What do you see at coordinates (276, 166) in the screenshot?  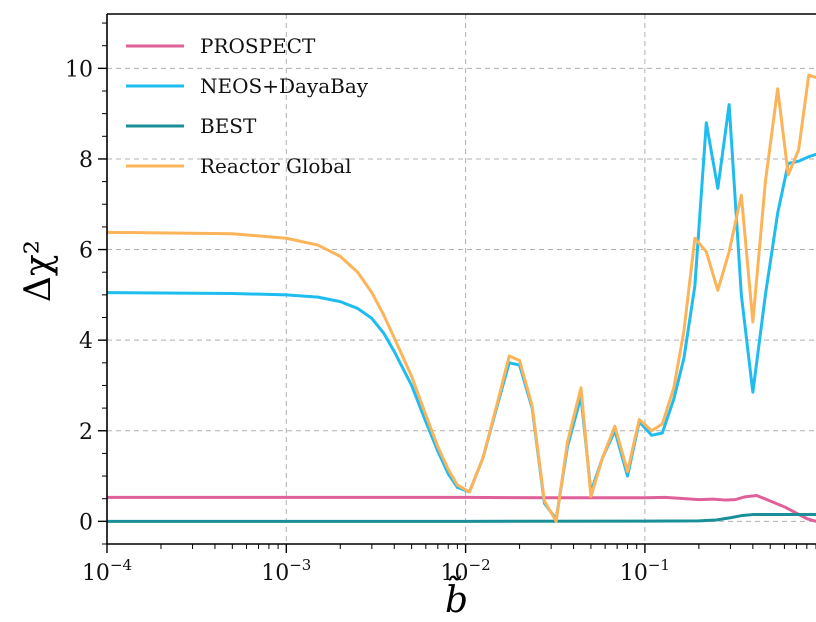 I see `legend-label: Reactor Global` at bounding box center [276, 166].